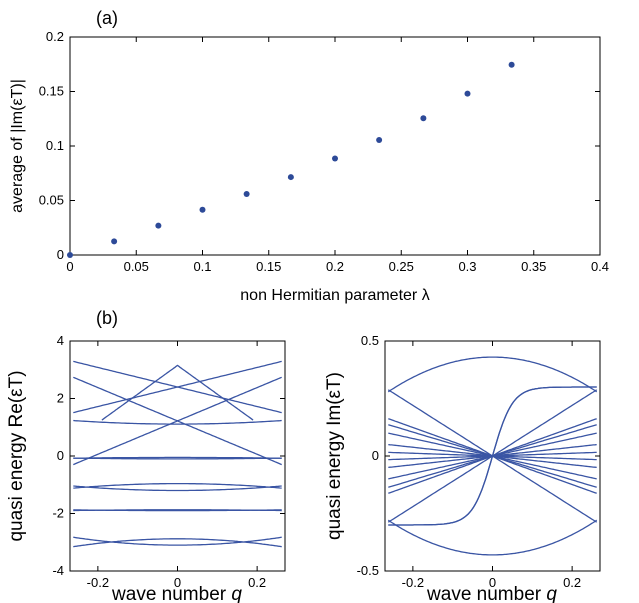 This screenshot has width=639, height=603. Describe the element at coordinates (51, 91) in the screenshot. I see `a-y-tick-label: 0.15` at that location.